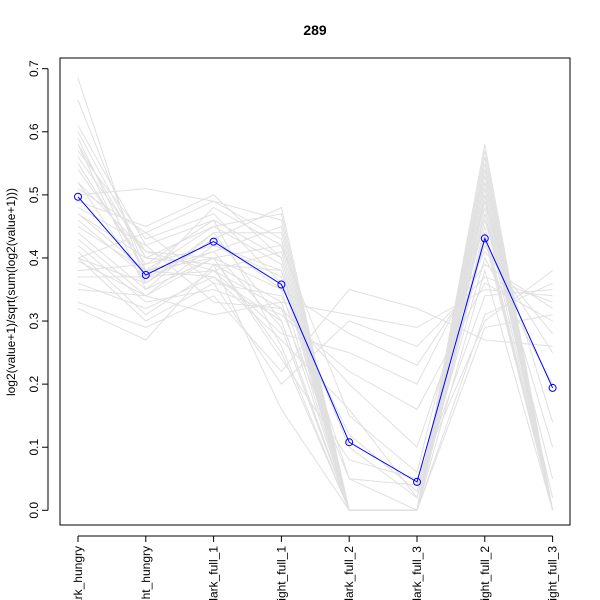  Describe the element at coordinates (417, 573) in the screenshot. I see `x-tick-label: dark_full_3` at that location.